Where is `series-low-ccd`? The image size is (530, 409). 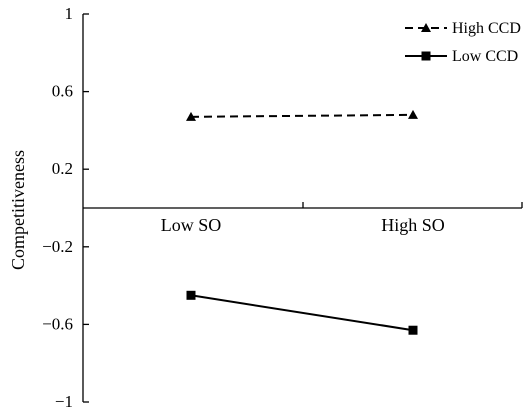 series-low-ccd is located at coordinates (302, 312).